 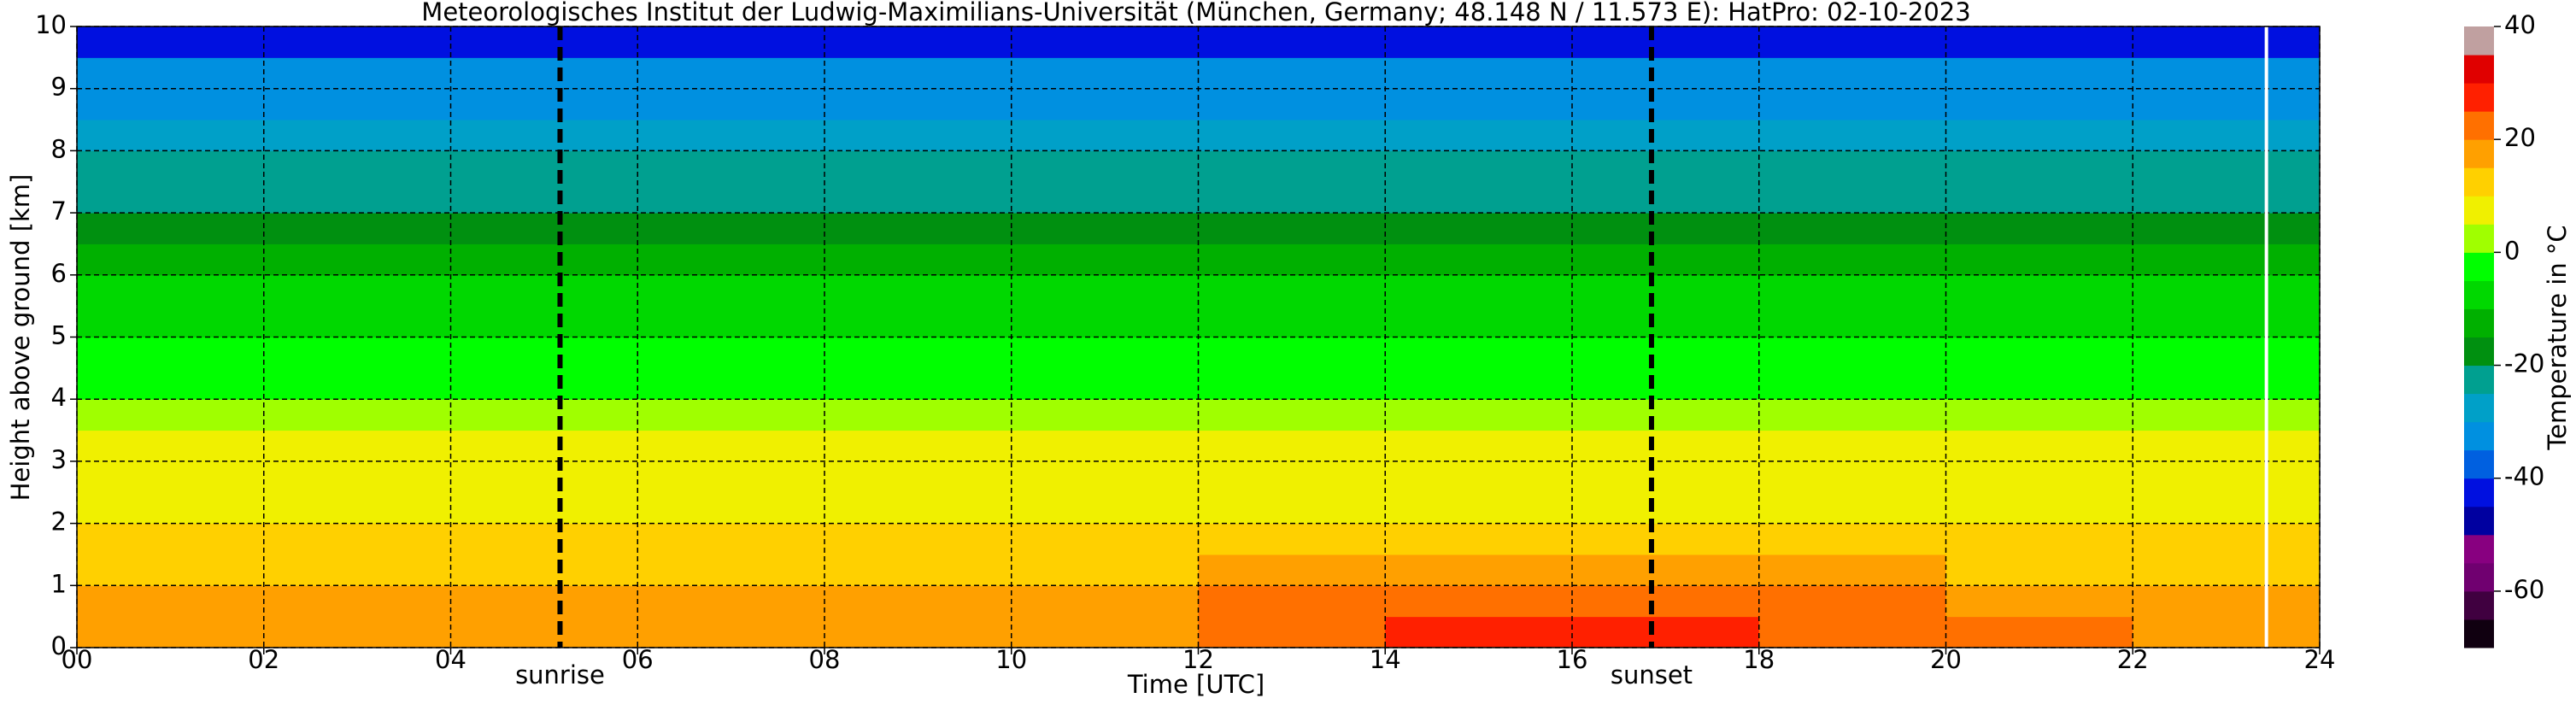 What do you see at coordinates (451, 659) in the screenshot?
I see `x-tick-label: 04` at bounding box center [451, 659].